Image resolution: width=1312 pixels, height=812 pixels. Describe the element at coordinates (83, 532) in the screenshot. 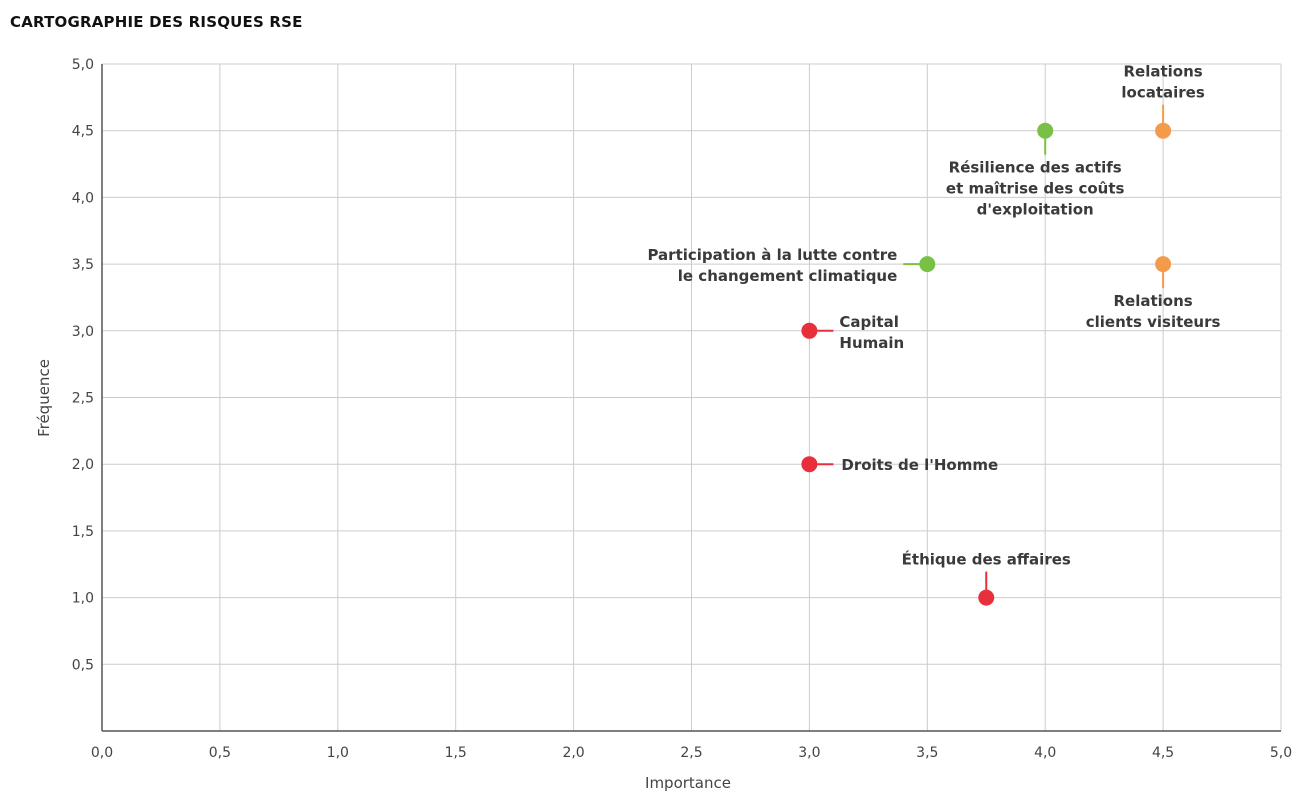

I see `y-tick-label: 1,5` at that location.